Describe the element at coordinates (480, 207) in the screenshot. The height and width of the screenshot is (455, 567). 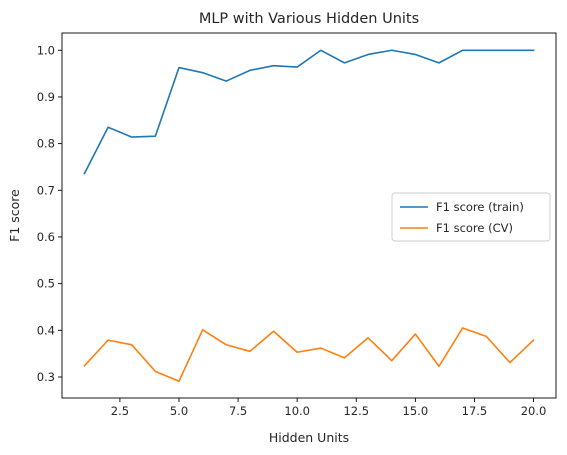
I see `legend-label-0: F1 score (train)` at that location.